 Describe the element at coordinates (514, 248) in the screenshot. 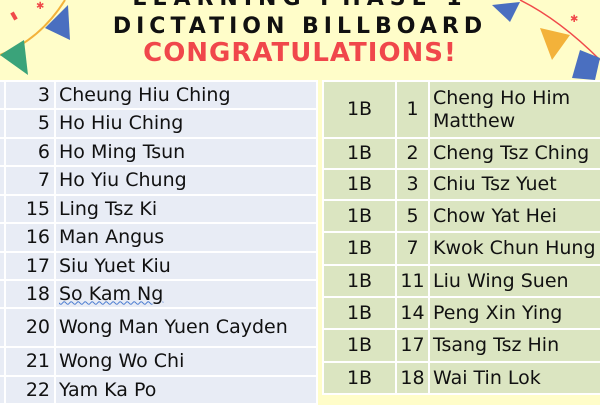

I see `student-name: Kwok Chun Hung` at that location.